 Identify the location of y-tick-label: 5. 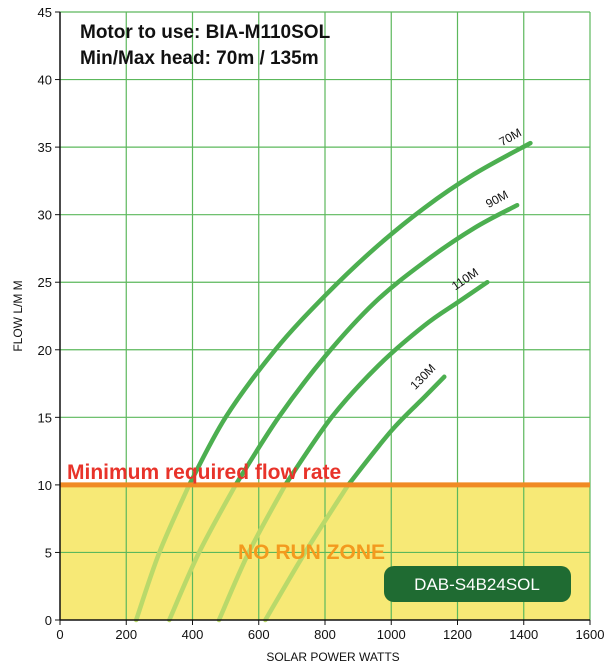
(48, 552).